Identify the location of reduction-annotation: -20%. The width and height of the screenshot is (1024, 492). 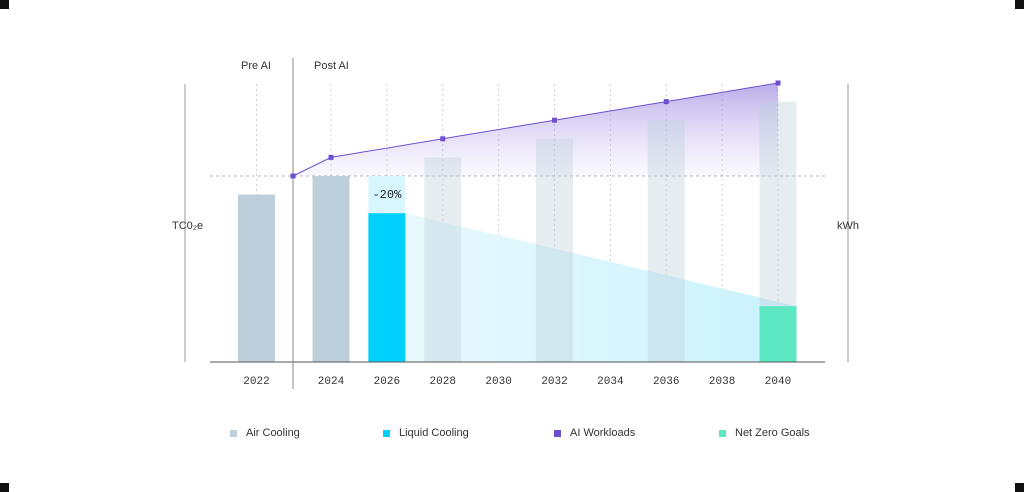
(387, 195).